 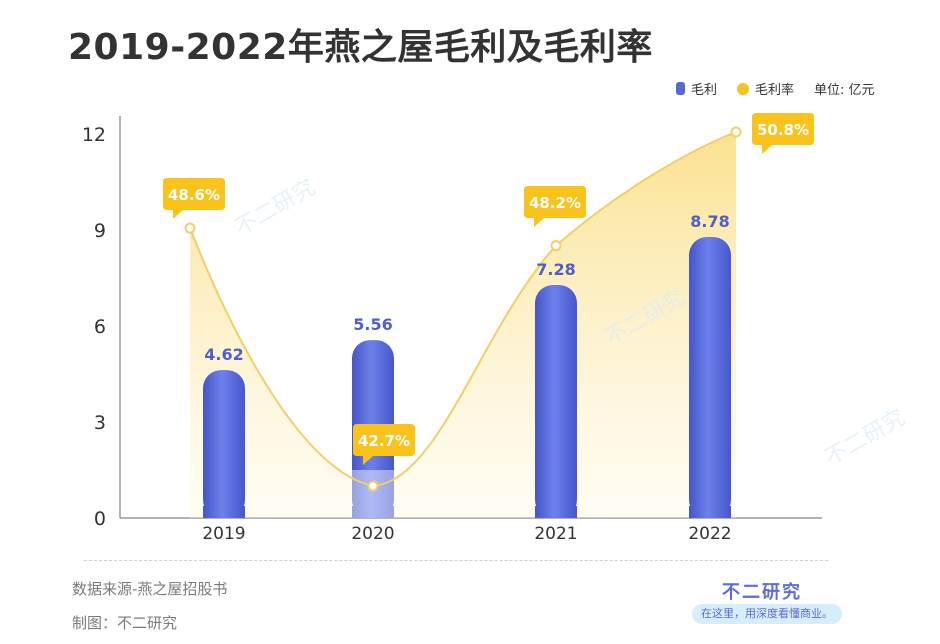 What do you see at coordinates (100, 423) in the screenshot?
I see `y-tick-label: 3` at bounding box center [100, 423].